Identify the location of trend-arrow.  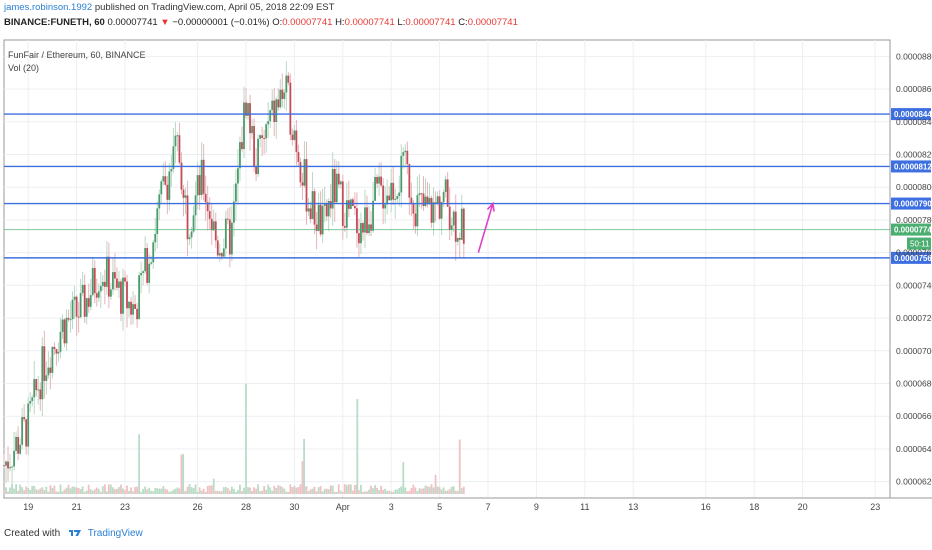
(486, 227).